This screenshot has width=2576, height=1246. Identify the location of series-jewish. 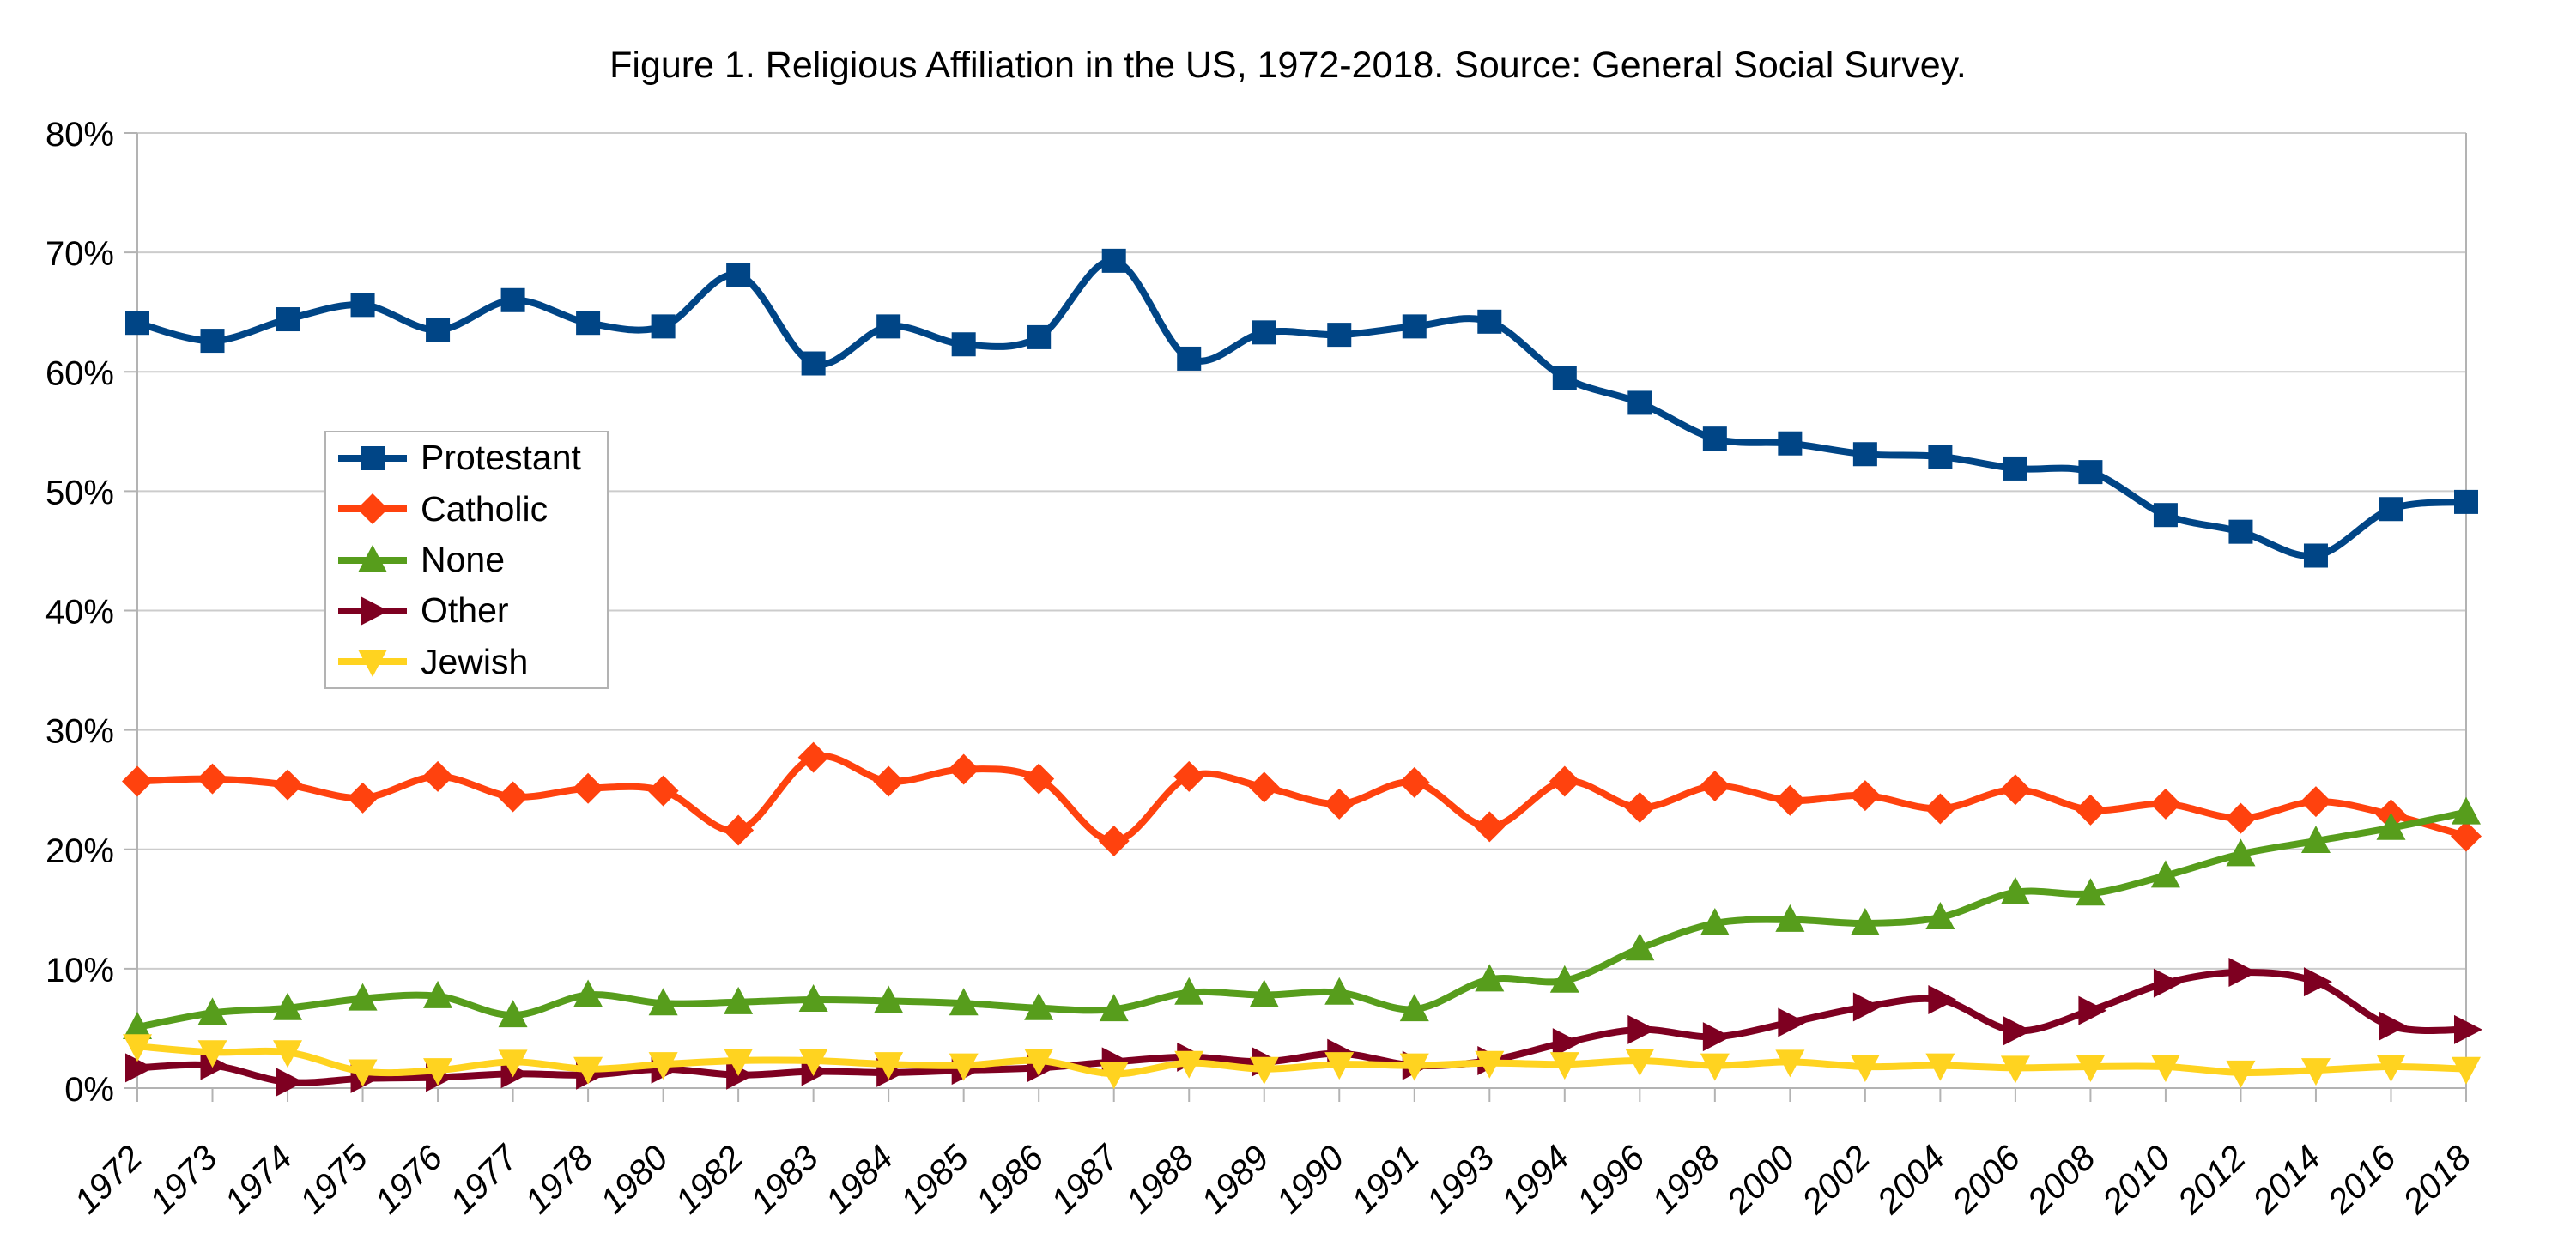
(1302, 1062).